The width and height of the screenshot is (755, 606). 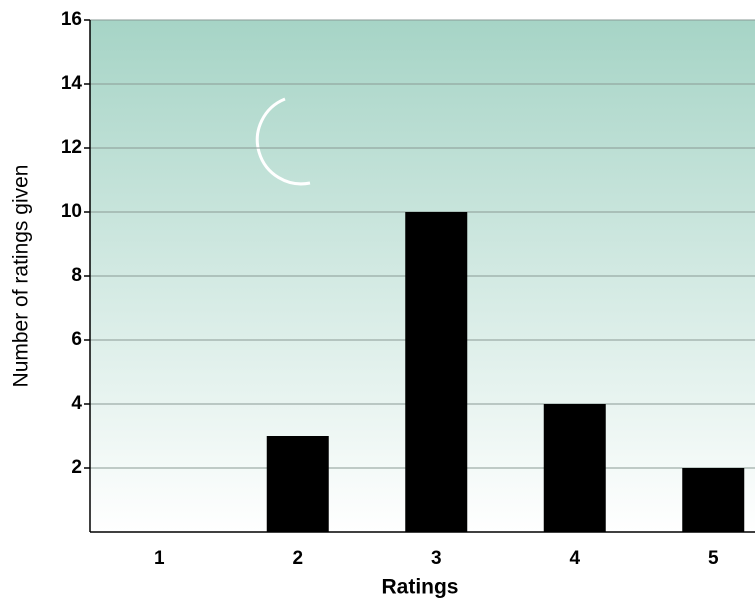 What do you see at coordinates (436, 558) in the screenshot?
I see `x-tick-label: 3` at bounding box center [436, 558].